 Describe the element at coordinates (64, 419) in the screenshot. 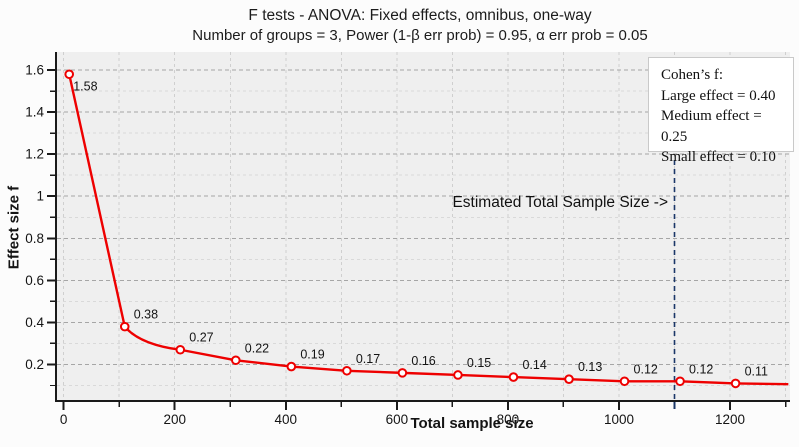

I see `svg-text: 0` at that location.